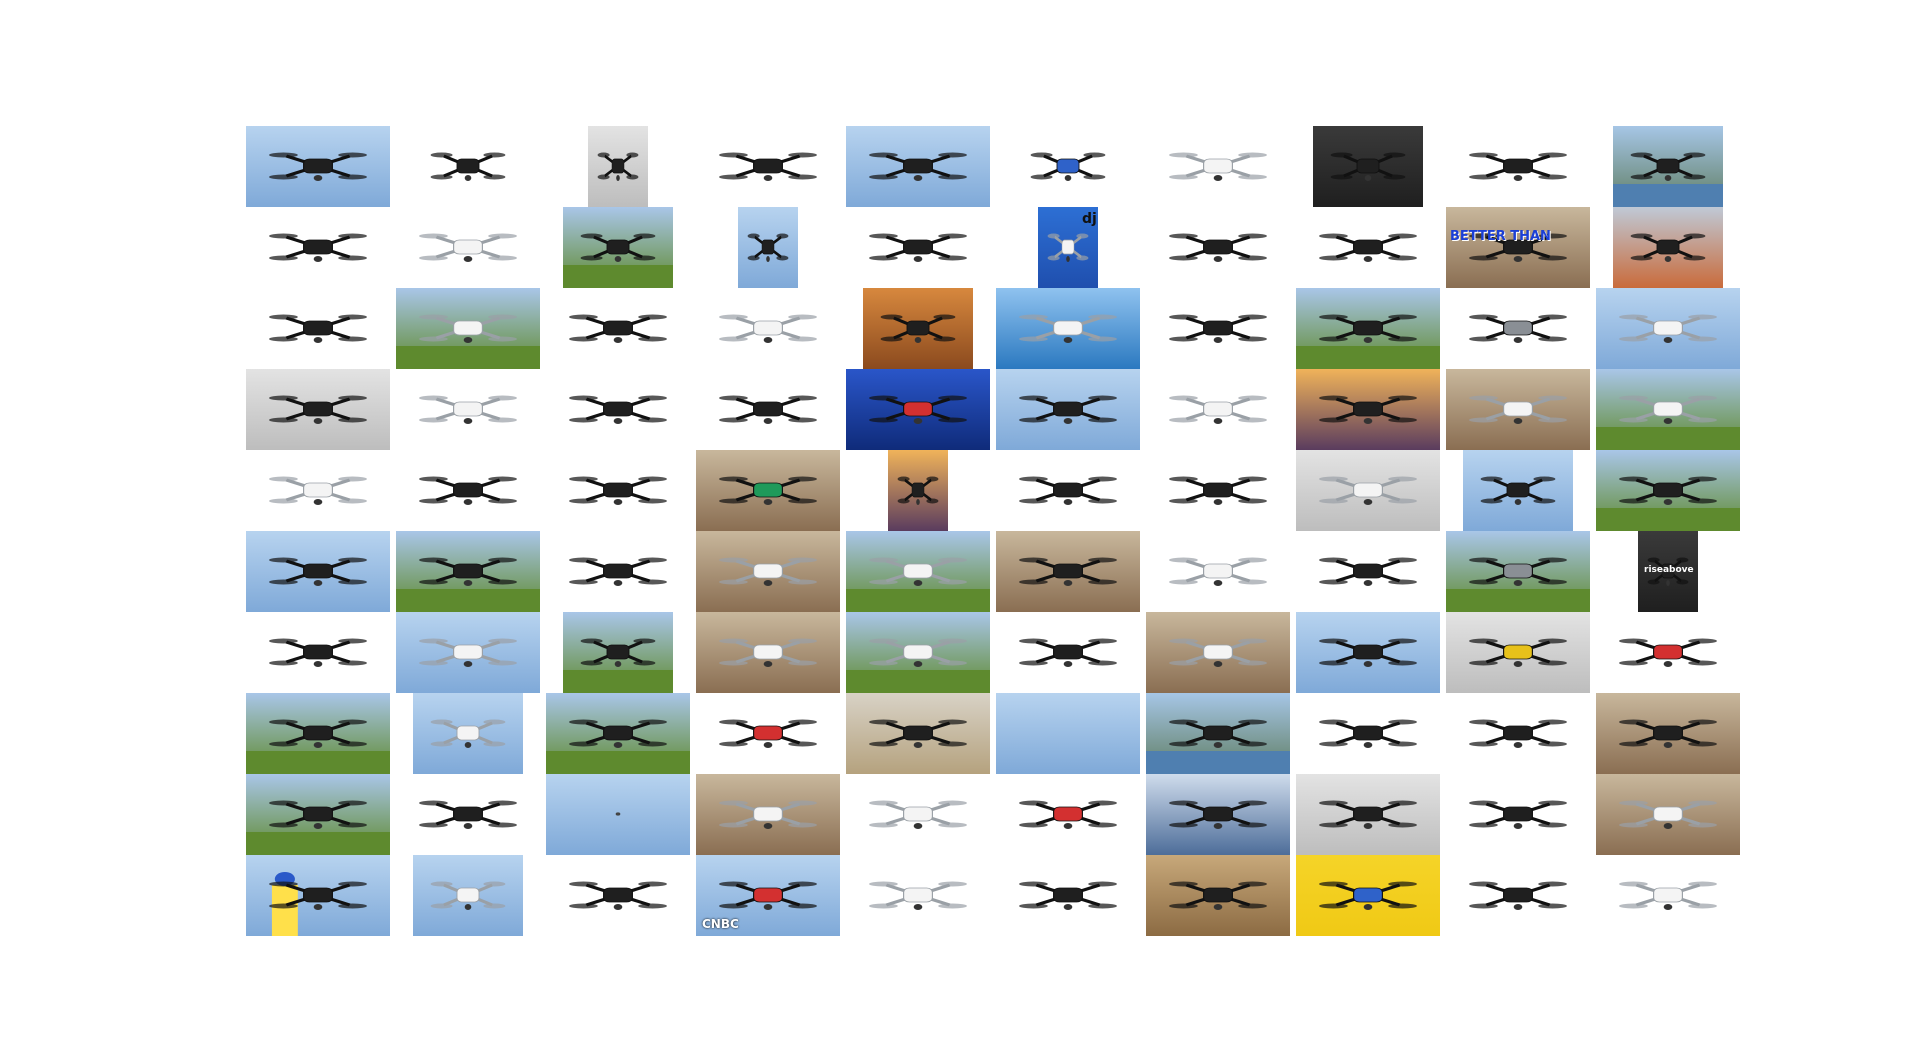 This screenshot has height=1044, width=1920. Describe the element at coordinates (318, 247) in the screenshot. I see `drone-photo-drone-collection` at that location.